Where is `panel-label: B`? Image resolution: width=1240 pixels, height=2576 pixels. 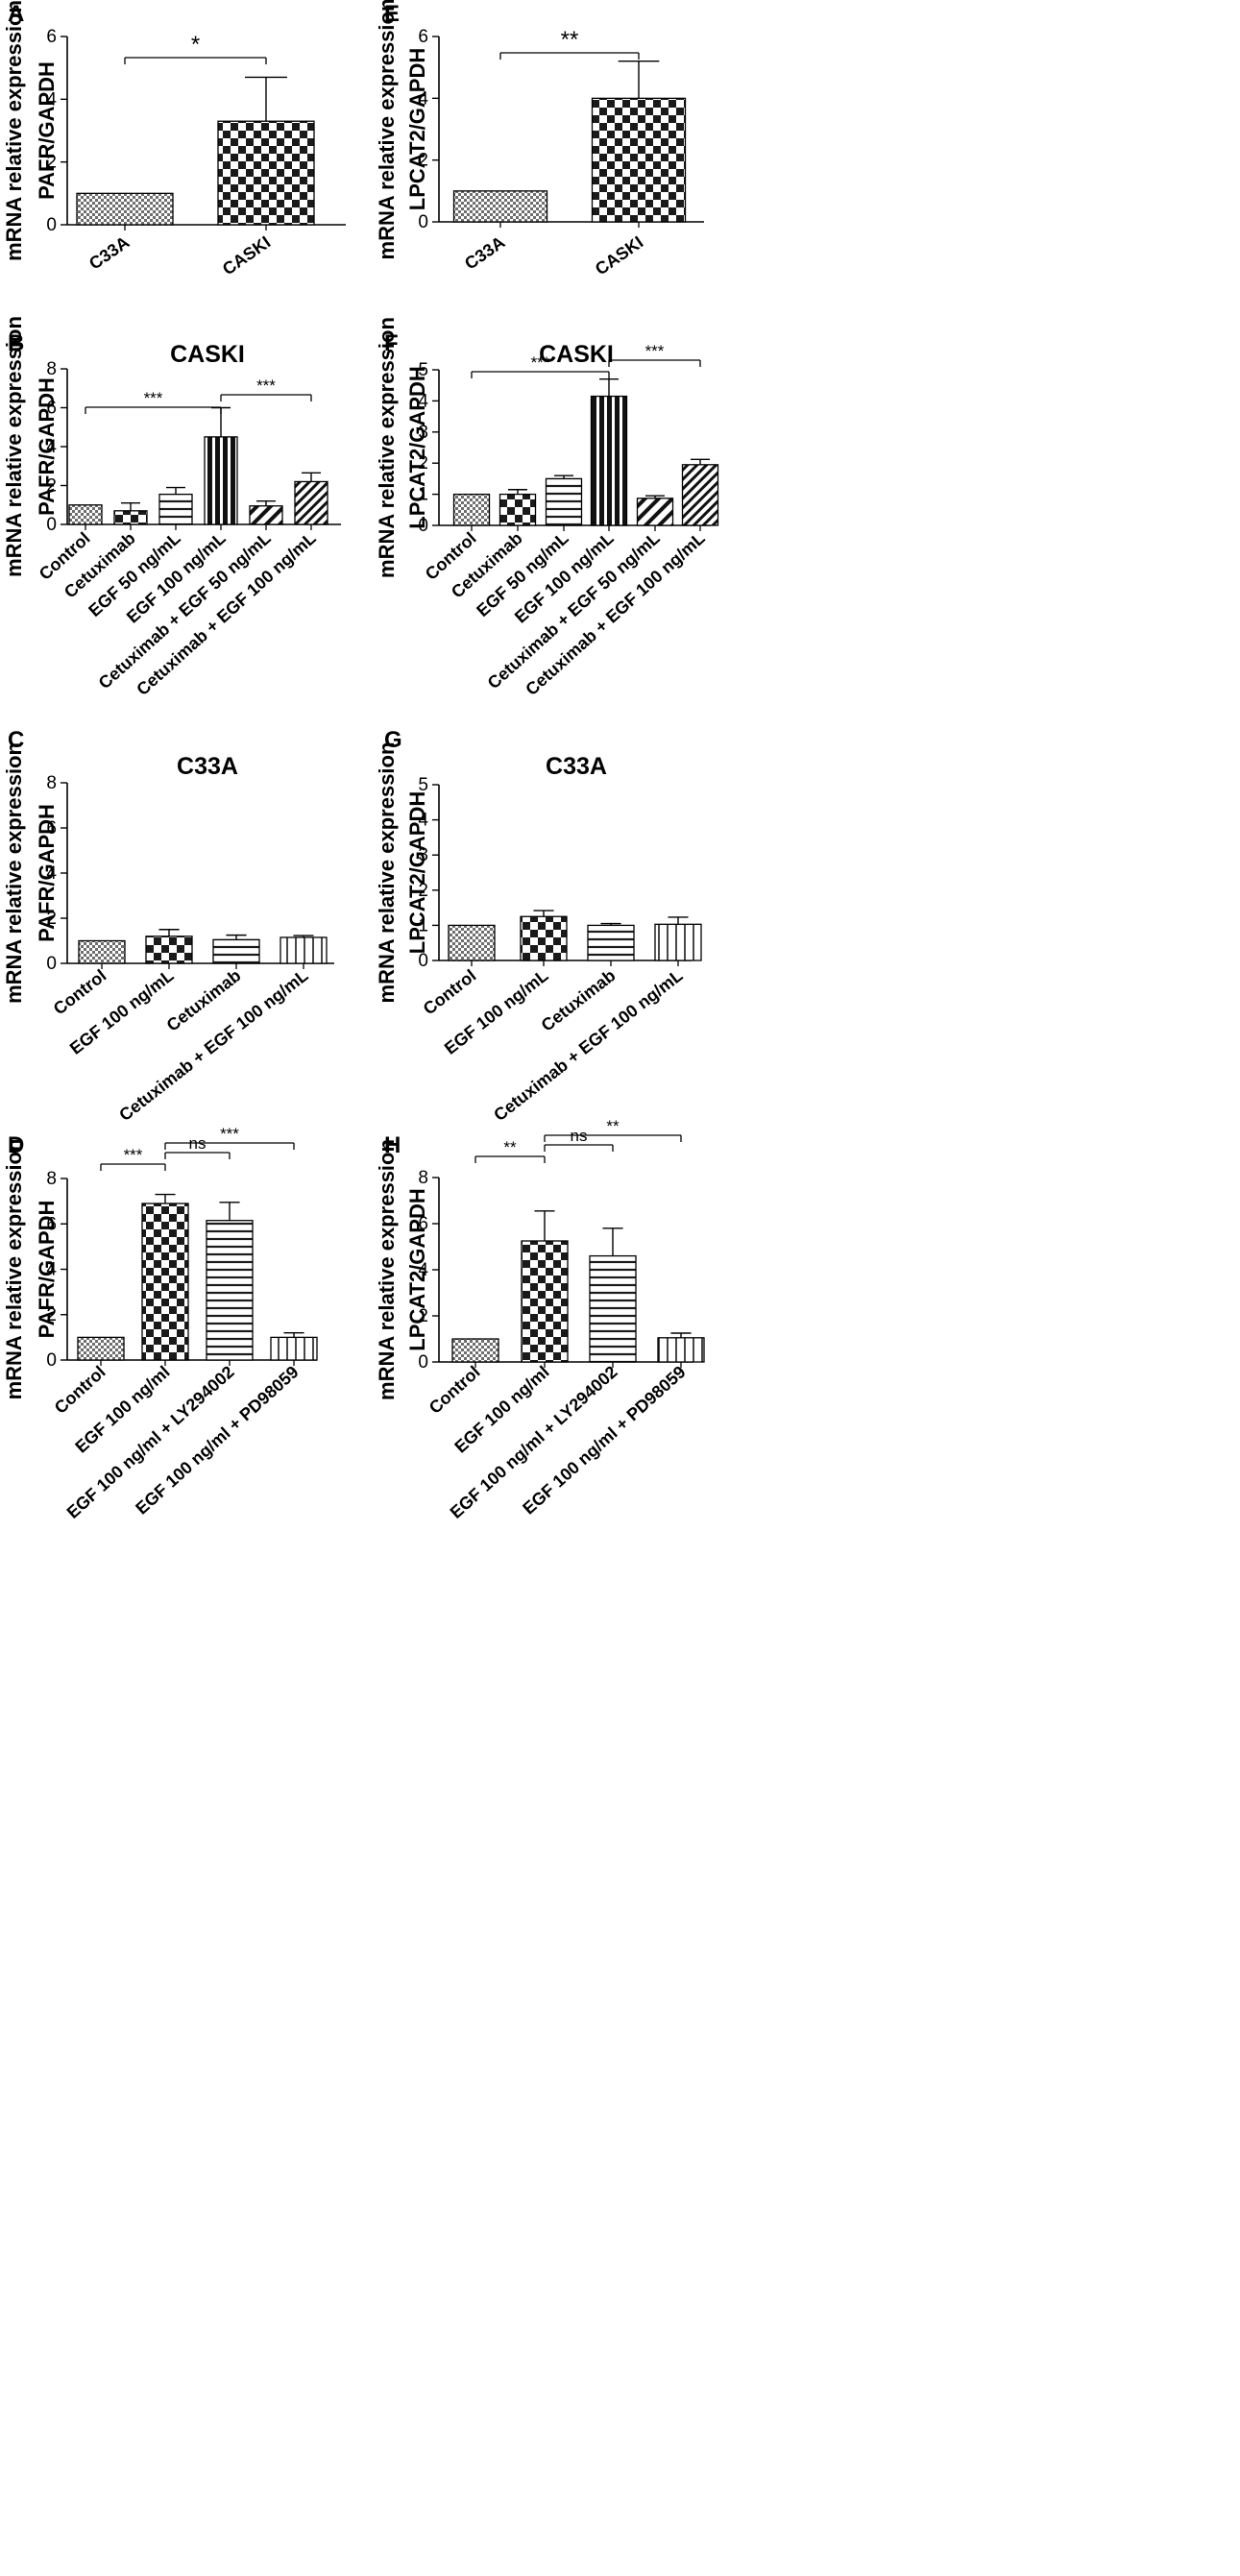
panel-label: B is located at coordinates (16, 343).